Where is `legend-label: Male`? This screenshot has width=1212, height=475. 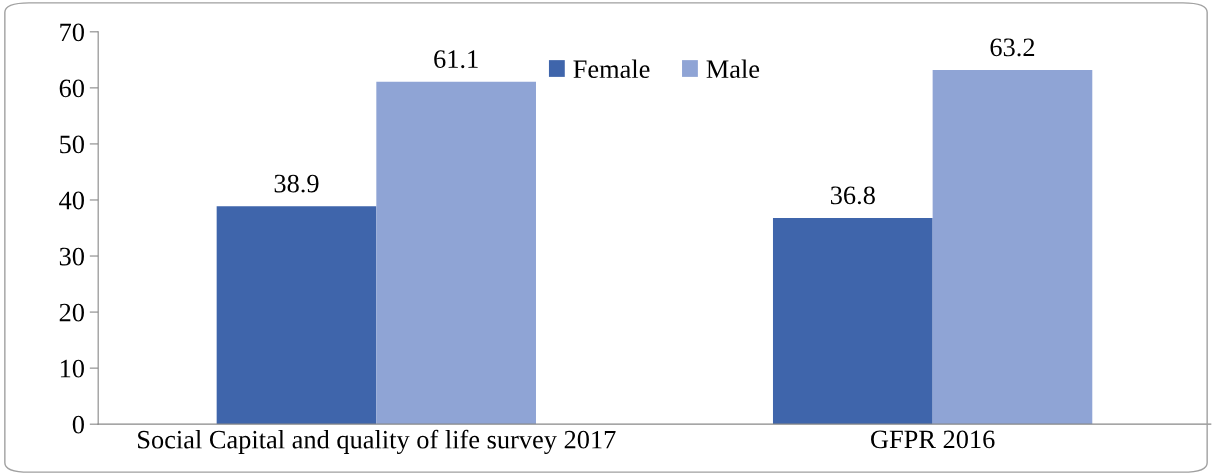
legend-label: Male is located at coordinates (733, 69).